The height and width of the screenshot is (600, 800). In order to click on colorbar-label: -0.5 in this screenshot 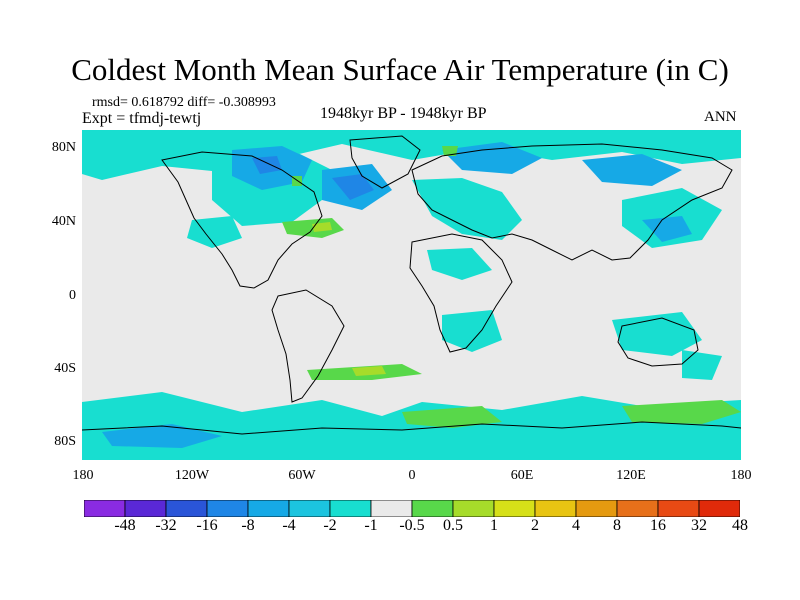, I will do `click(412, 525)`.